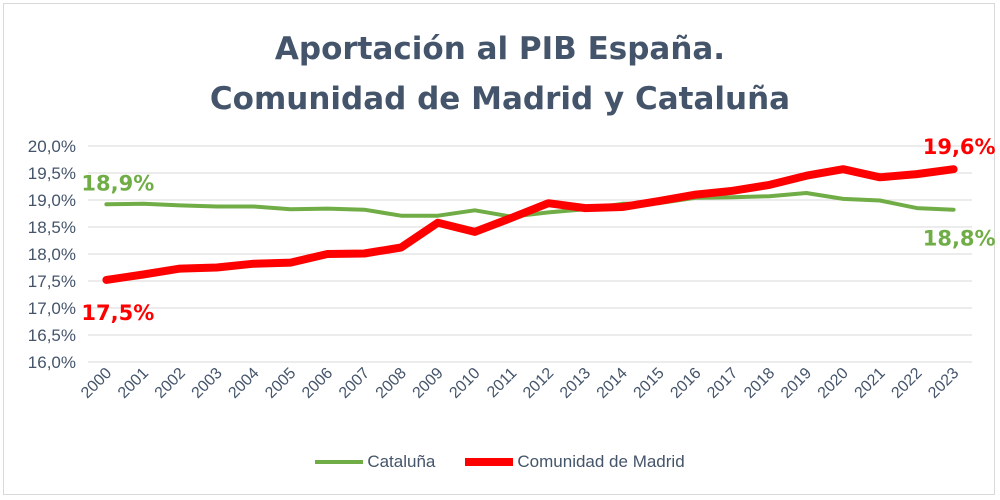 Image resolution: width=1000 pixels, height=500 pixels. Describe the element at coordinates (52, 200) in the screenshot. I see `y-tick-label: 19,0%` at that location.